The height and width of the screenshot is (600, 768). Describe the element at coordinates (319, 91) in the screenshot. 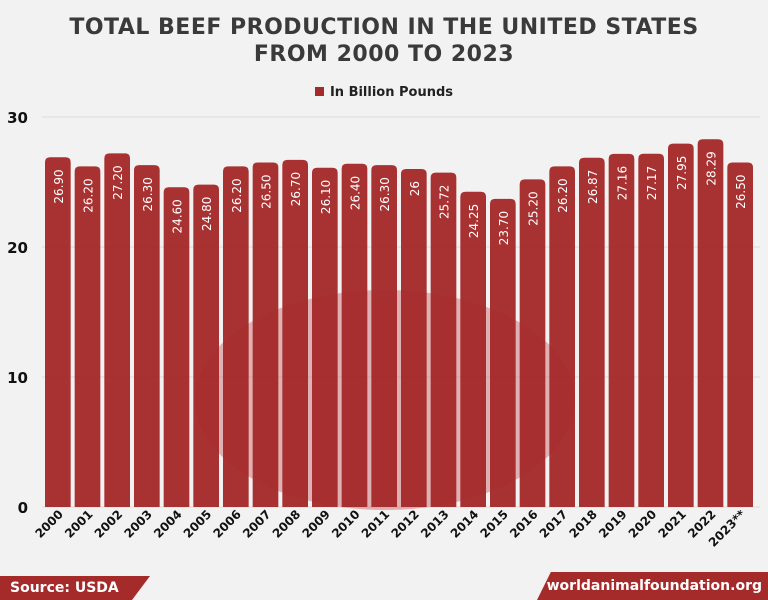

I see `legend-swatch` at that location.